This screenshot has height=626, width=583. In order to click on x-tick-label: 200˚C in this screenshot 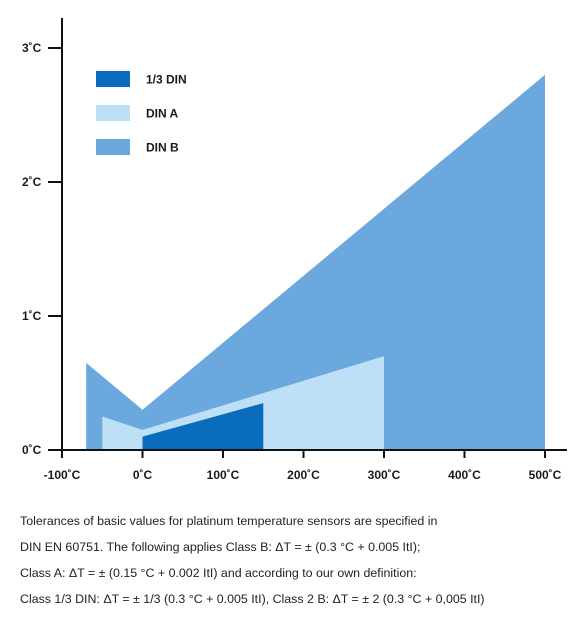, I will do `click(303, 475)`.